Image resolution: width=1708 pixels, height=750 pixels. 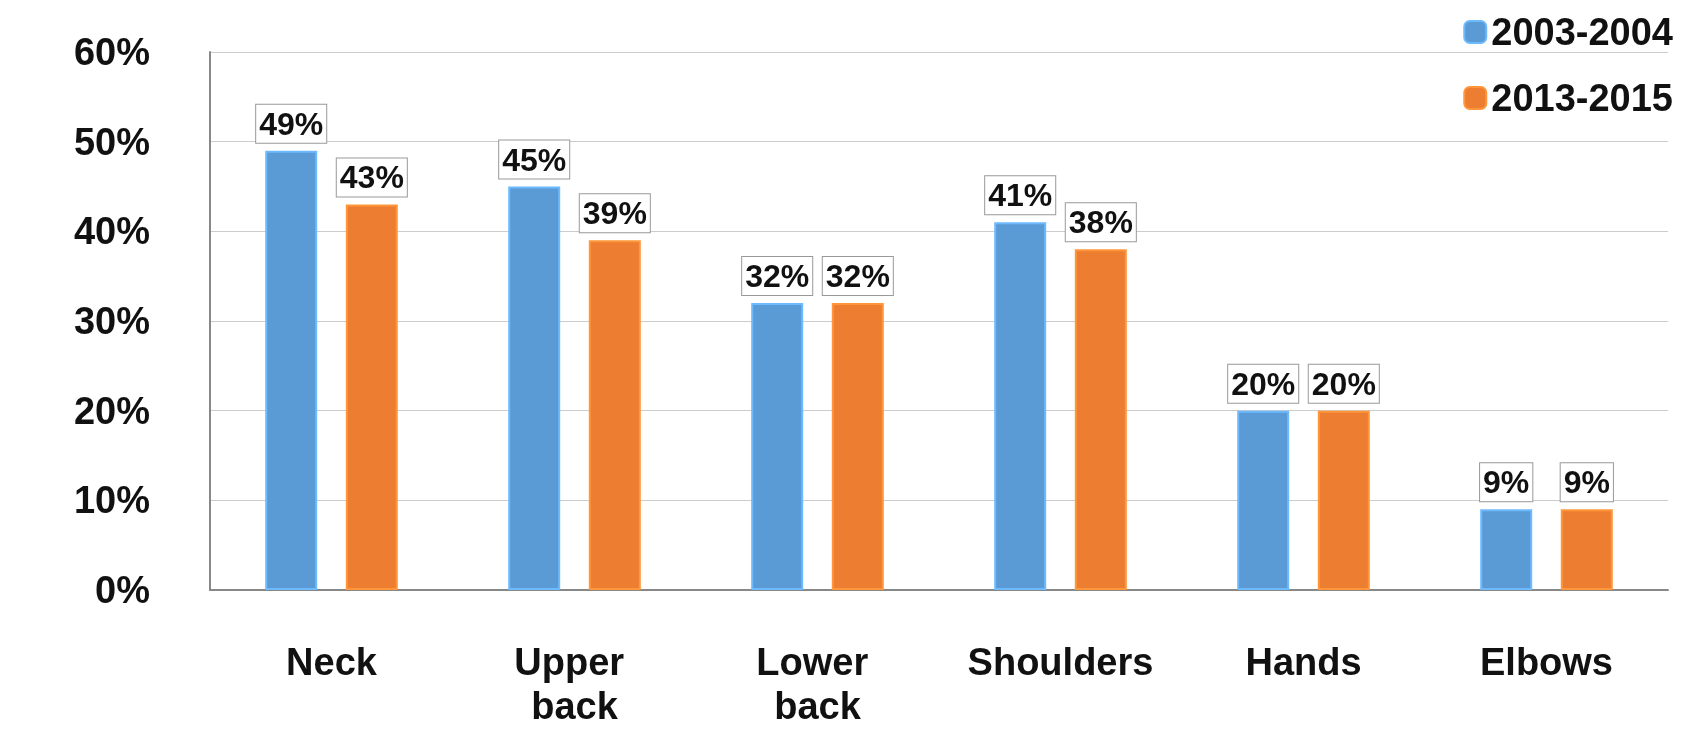 What do you see at coordinates (1100, 222) in the screenshot?
I see `data-label: 38%` at bounding box center [1100, 222].